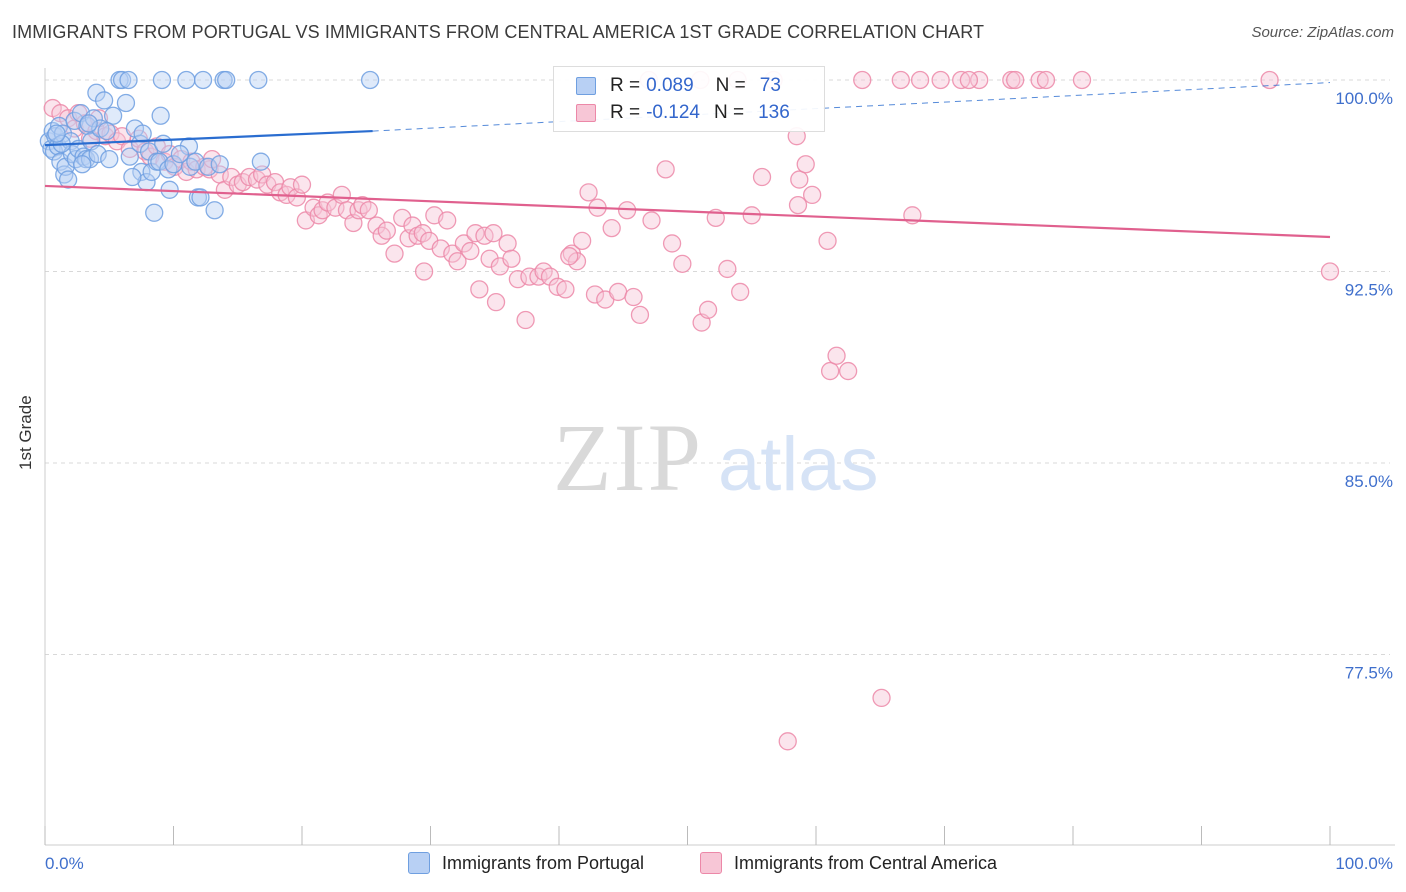  Describe the element at coordinates (64, 863) in the screenshot. I see `x-tick-label: 0.0%` at that location.